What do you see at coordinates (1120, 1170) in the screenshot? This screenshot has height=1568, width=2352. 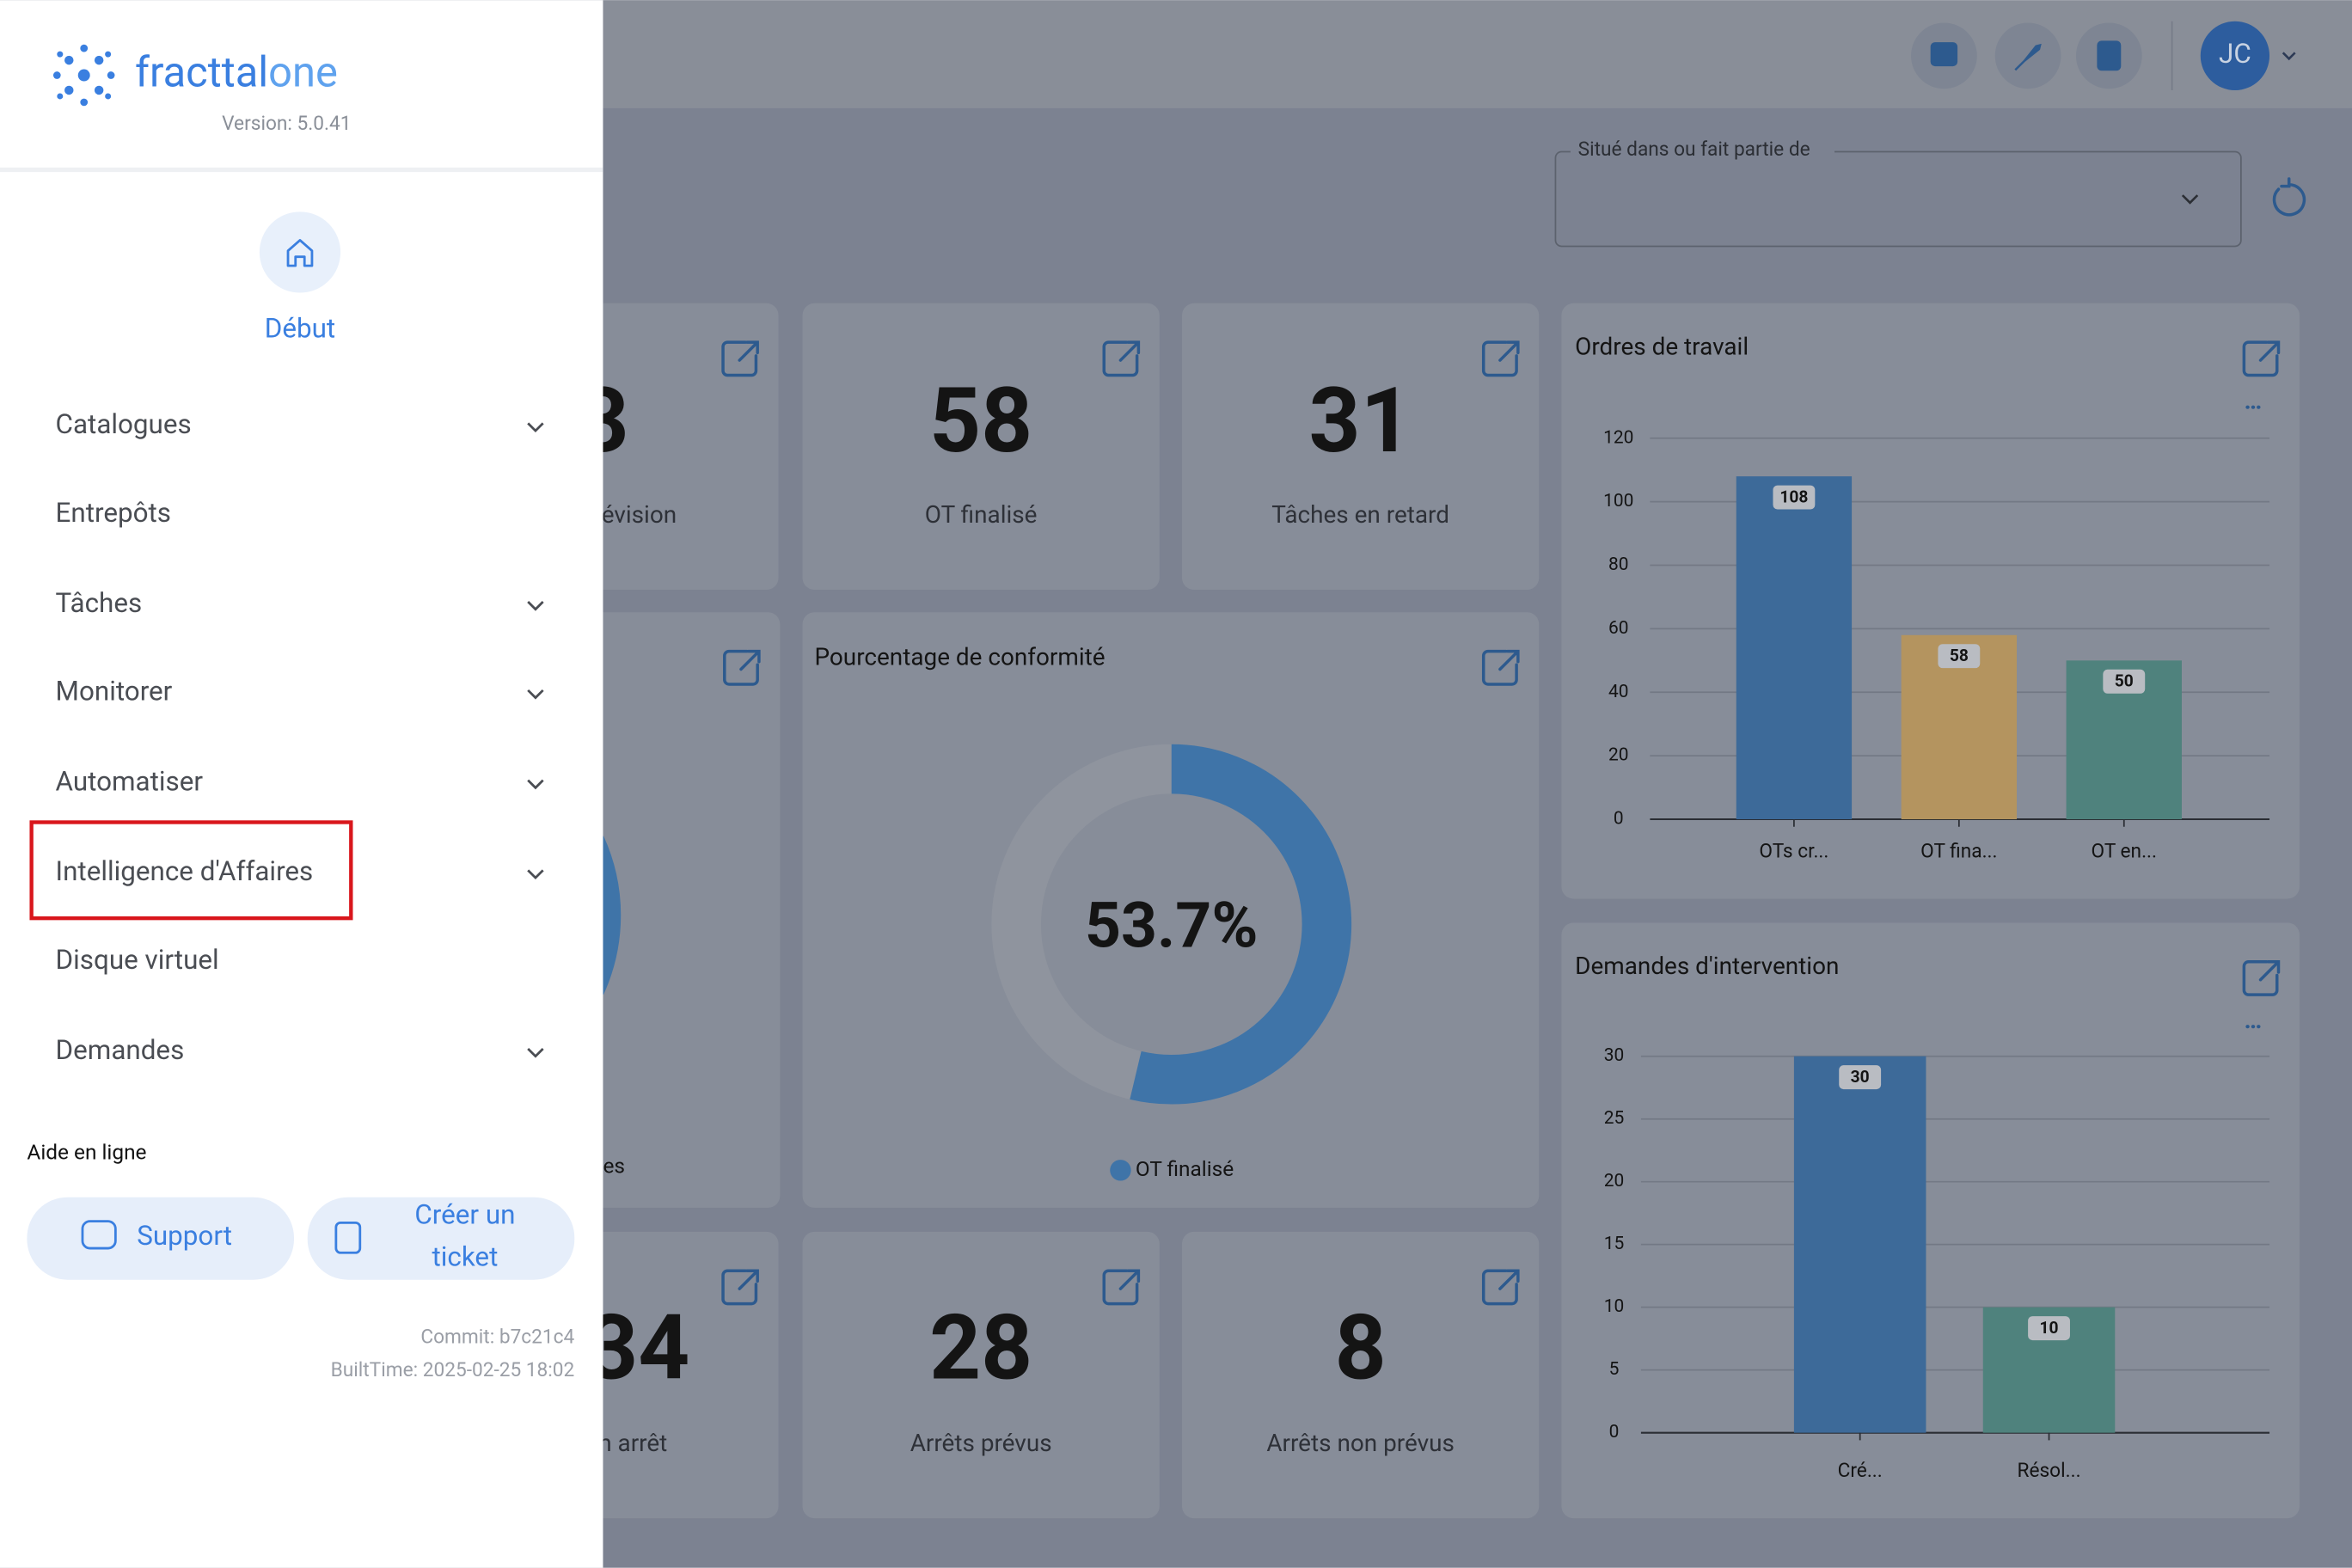 I see `legend-swatch` at bounding box center [1120, 1170].